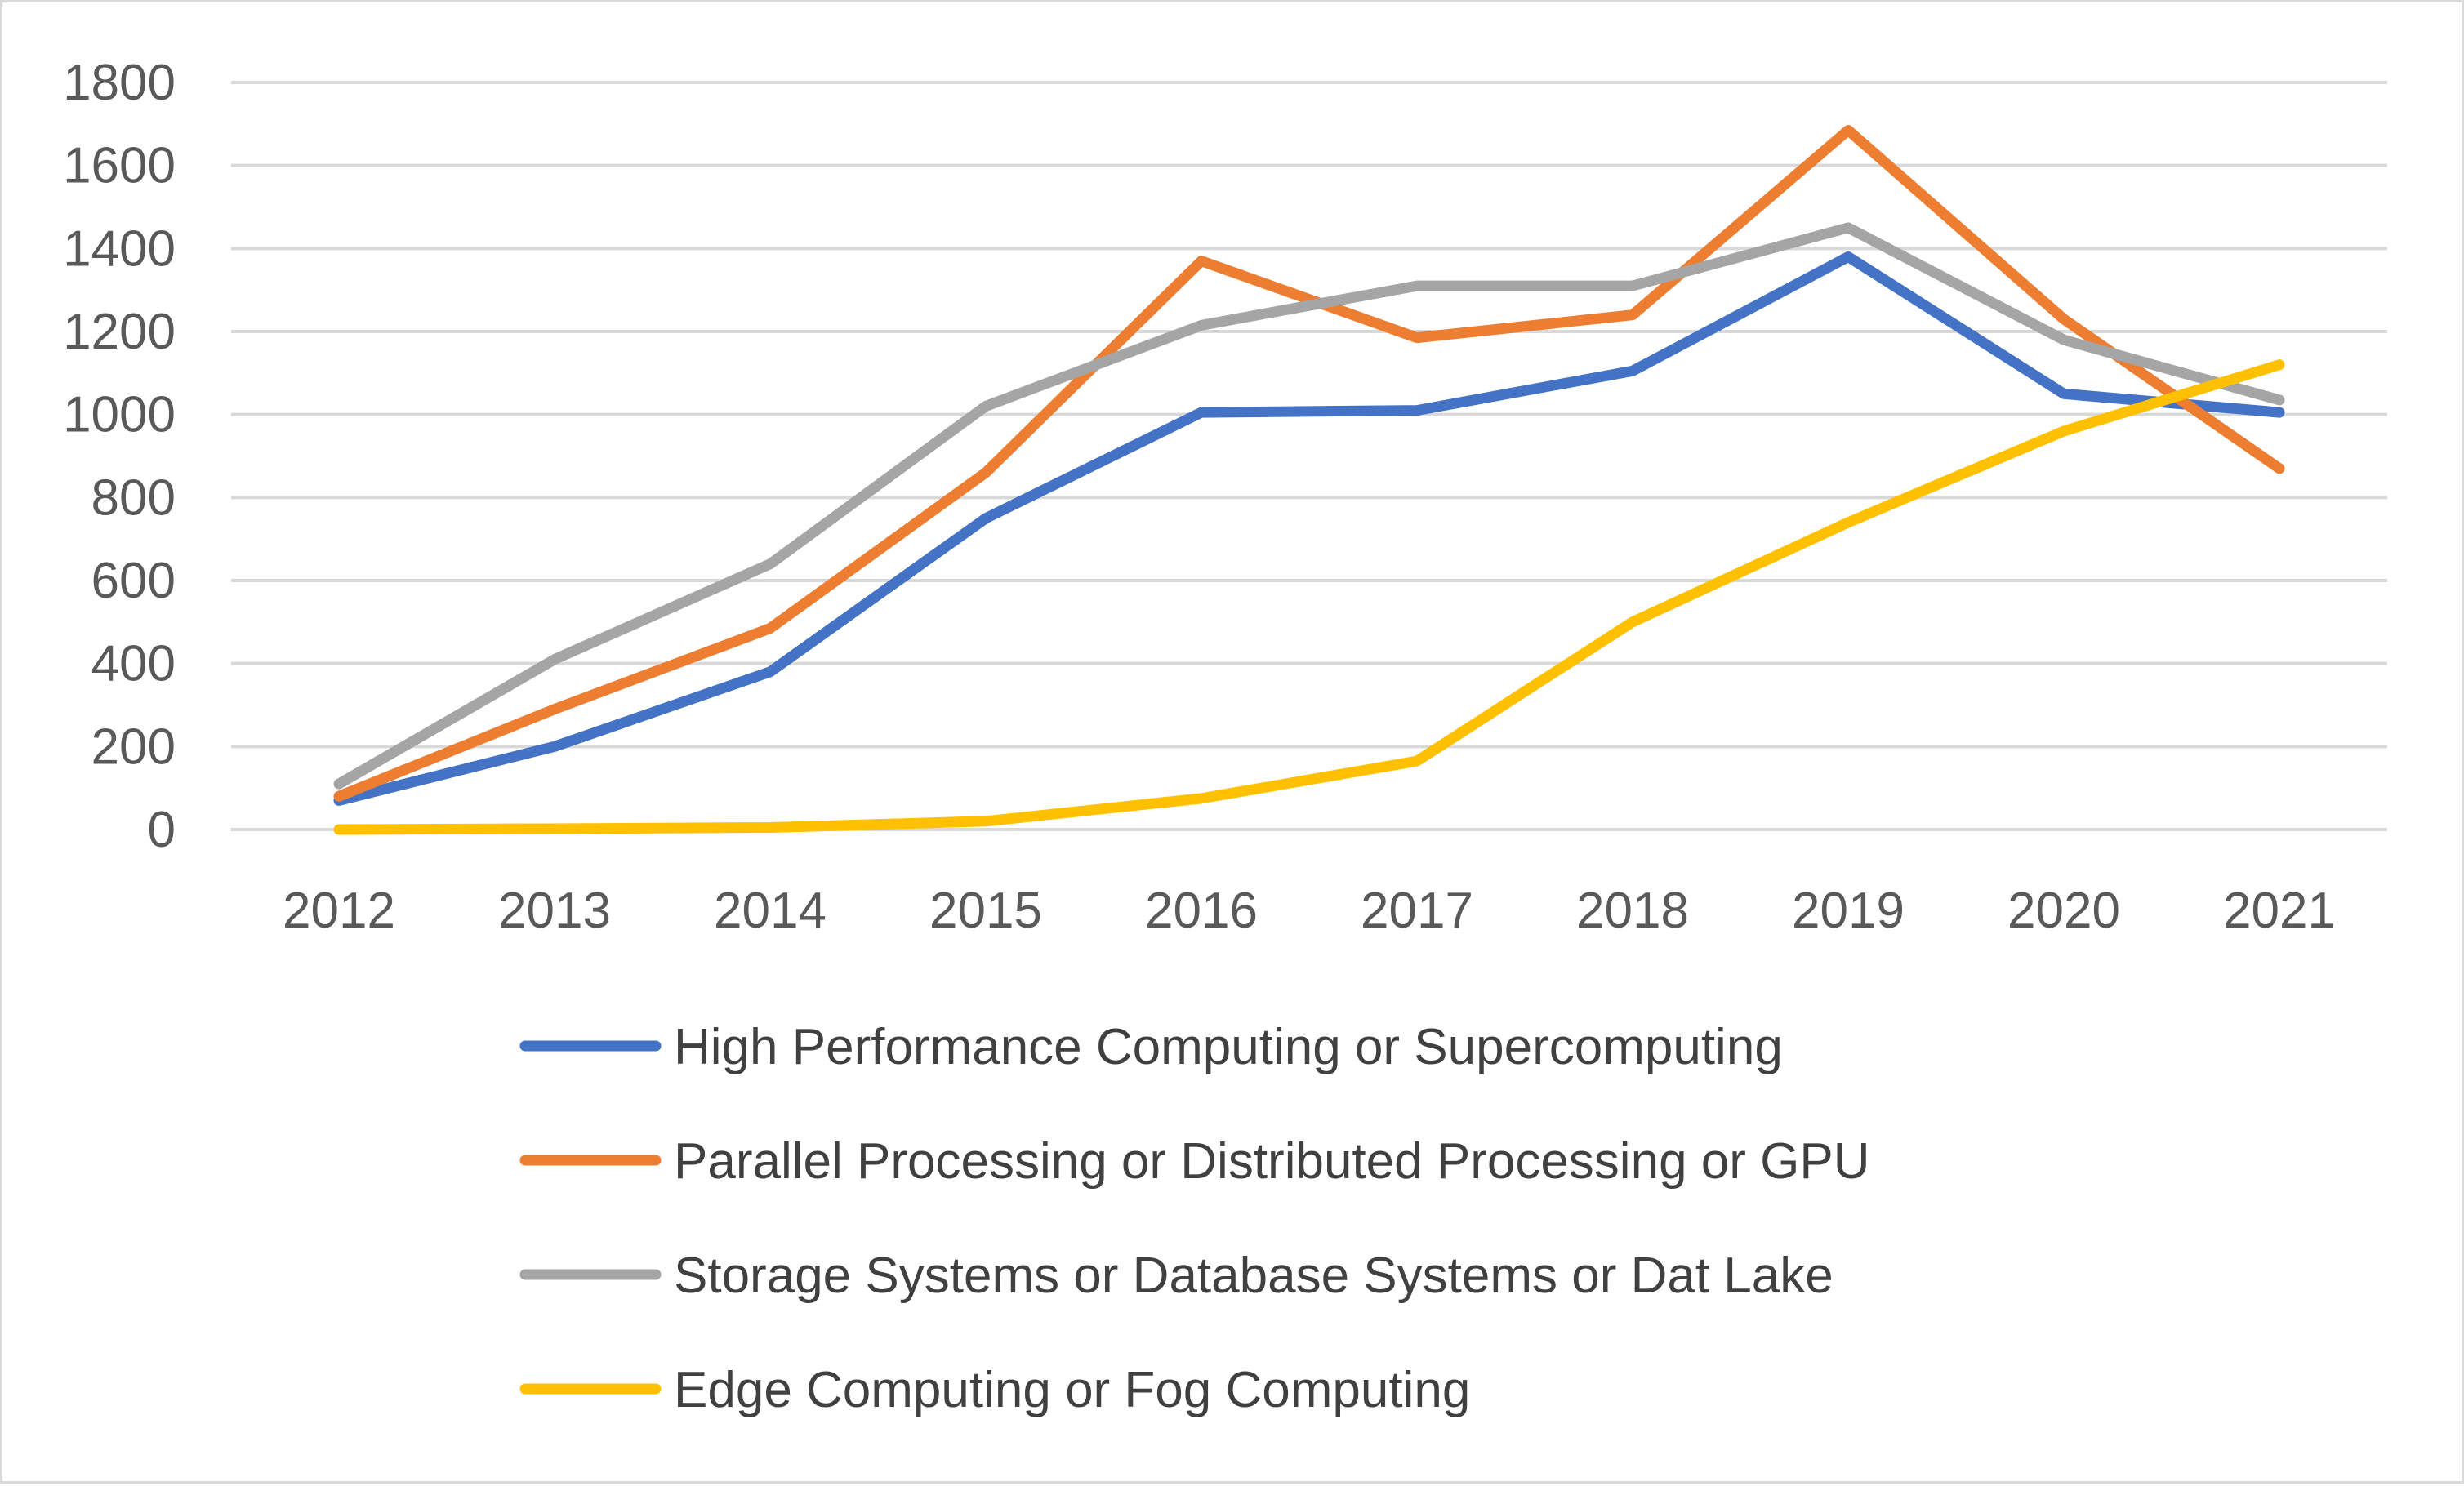  Describe the element at coordinates (339, 911) in the screenshot. I see `x-tick-label: 2012` at that location.